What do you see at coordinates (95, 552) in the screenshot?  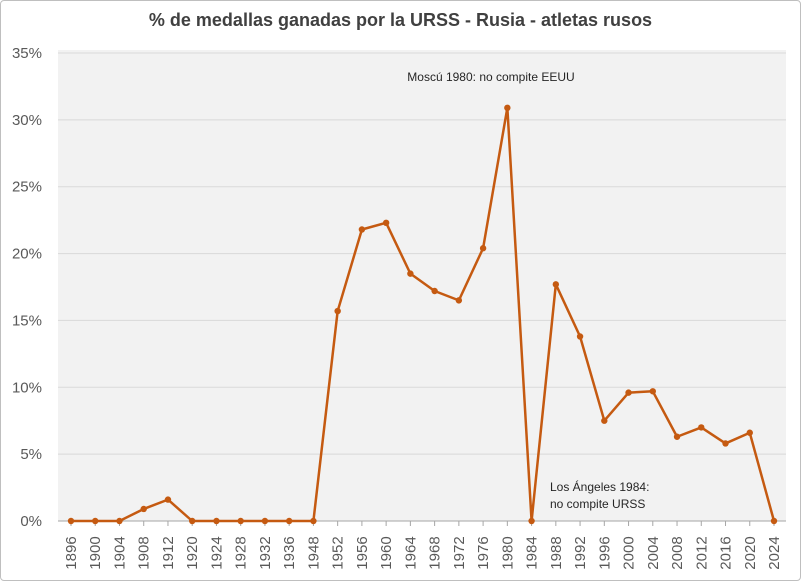 I see `x-tick-label: 1900` at bounding box center [95, 552].